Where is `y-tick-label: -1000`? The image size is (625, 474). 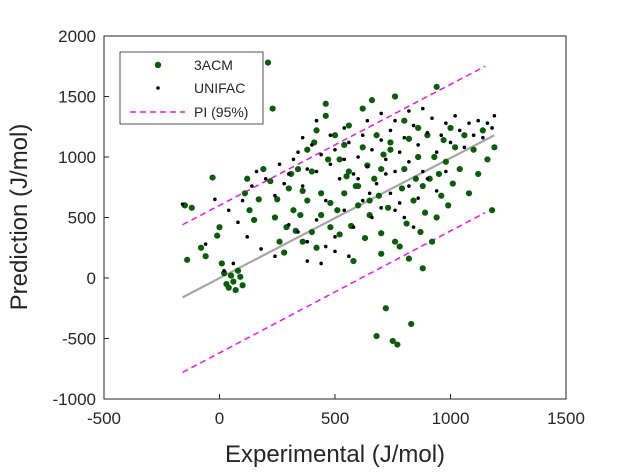 y-tick-label: -1000 is located at coordinates (74, 399).